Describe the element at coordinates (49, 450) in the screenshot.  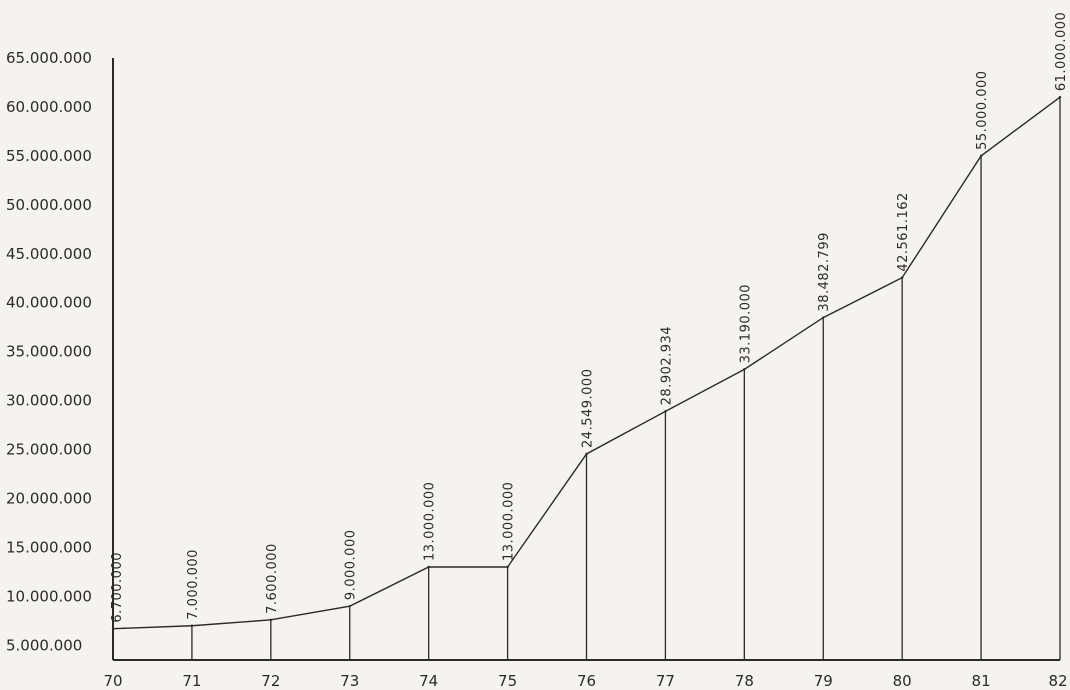
I see `y-tick-label: 25.000.000` at that location.